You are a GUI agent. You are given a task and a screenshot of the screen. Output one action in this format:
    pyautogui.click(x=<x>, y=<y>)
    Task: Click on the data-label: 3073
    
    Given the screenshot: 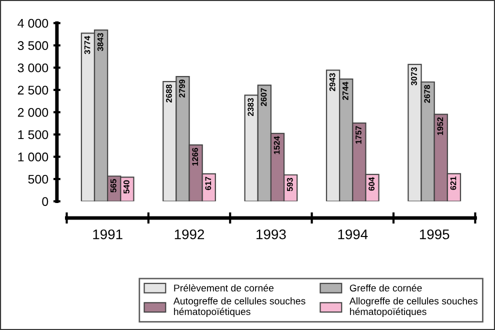 What is the action you would take?
    pyautogui.click(x=414, y=76)
    